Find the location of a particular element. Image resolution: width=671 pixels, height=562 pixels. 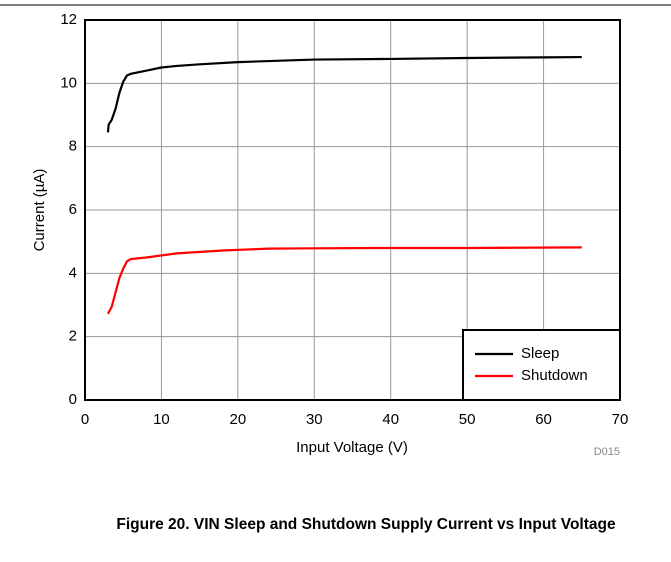

x-tick-label: 60 is located at coordinates (543, 419).